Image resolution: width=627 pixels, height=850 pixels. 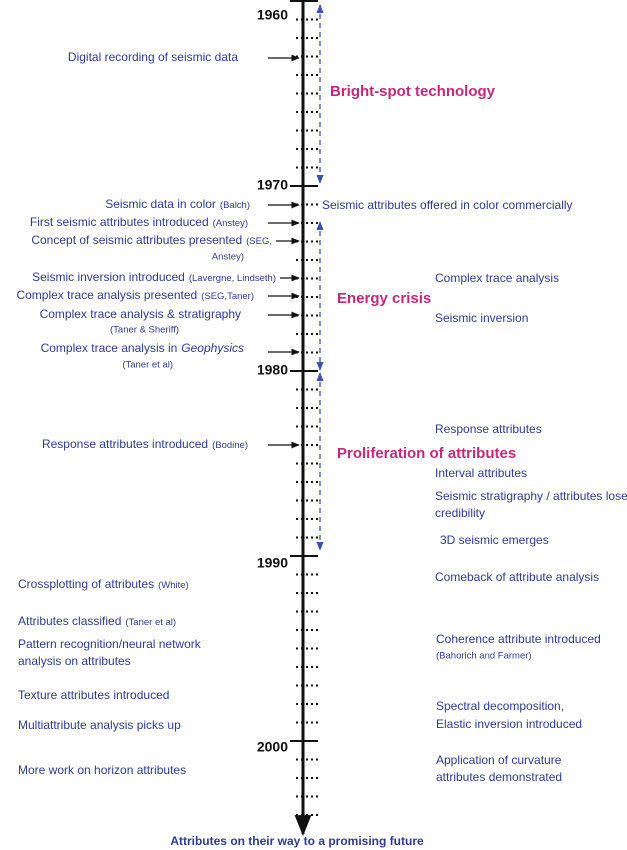 What do you see at coordinates (500, 706) in the screenshot?
I see `event: Spectral decomposition,` at bounding box center [500, 706].